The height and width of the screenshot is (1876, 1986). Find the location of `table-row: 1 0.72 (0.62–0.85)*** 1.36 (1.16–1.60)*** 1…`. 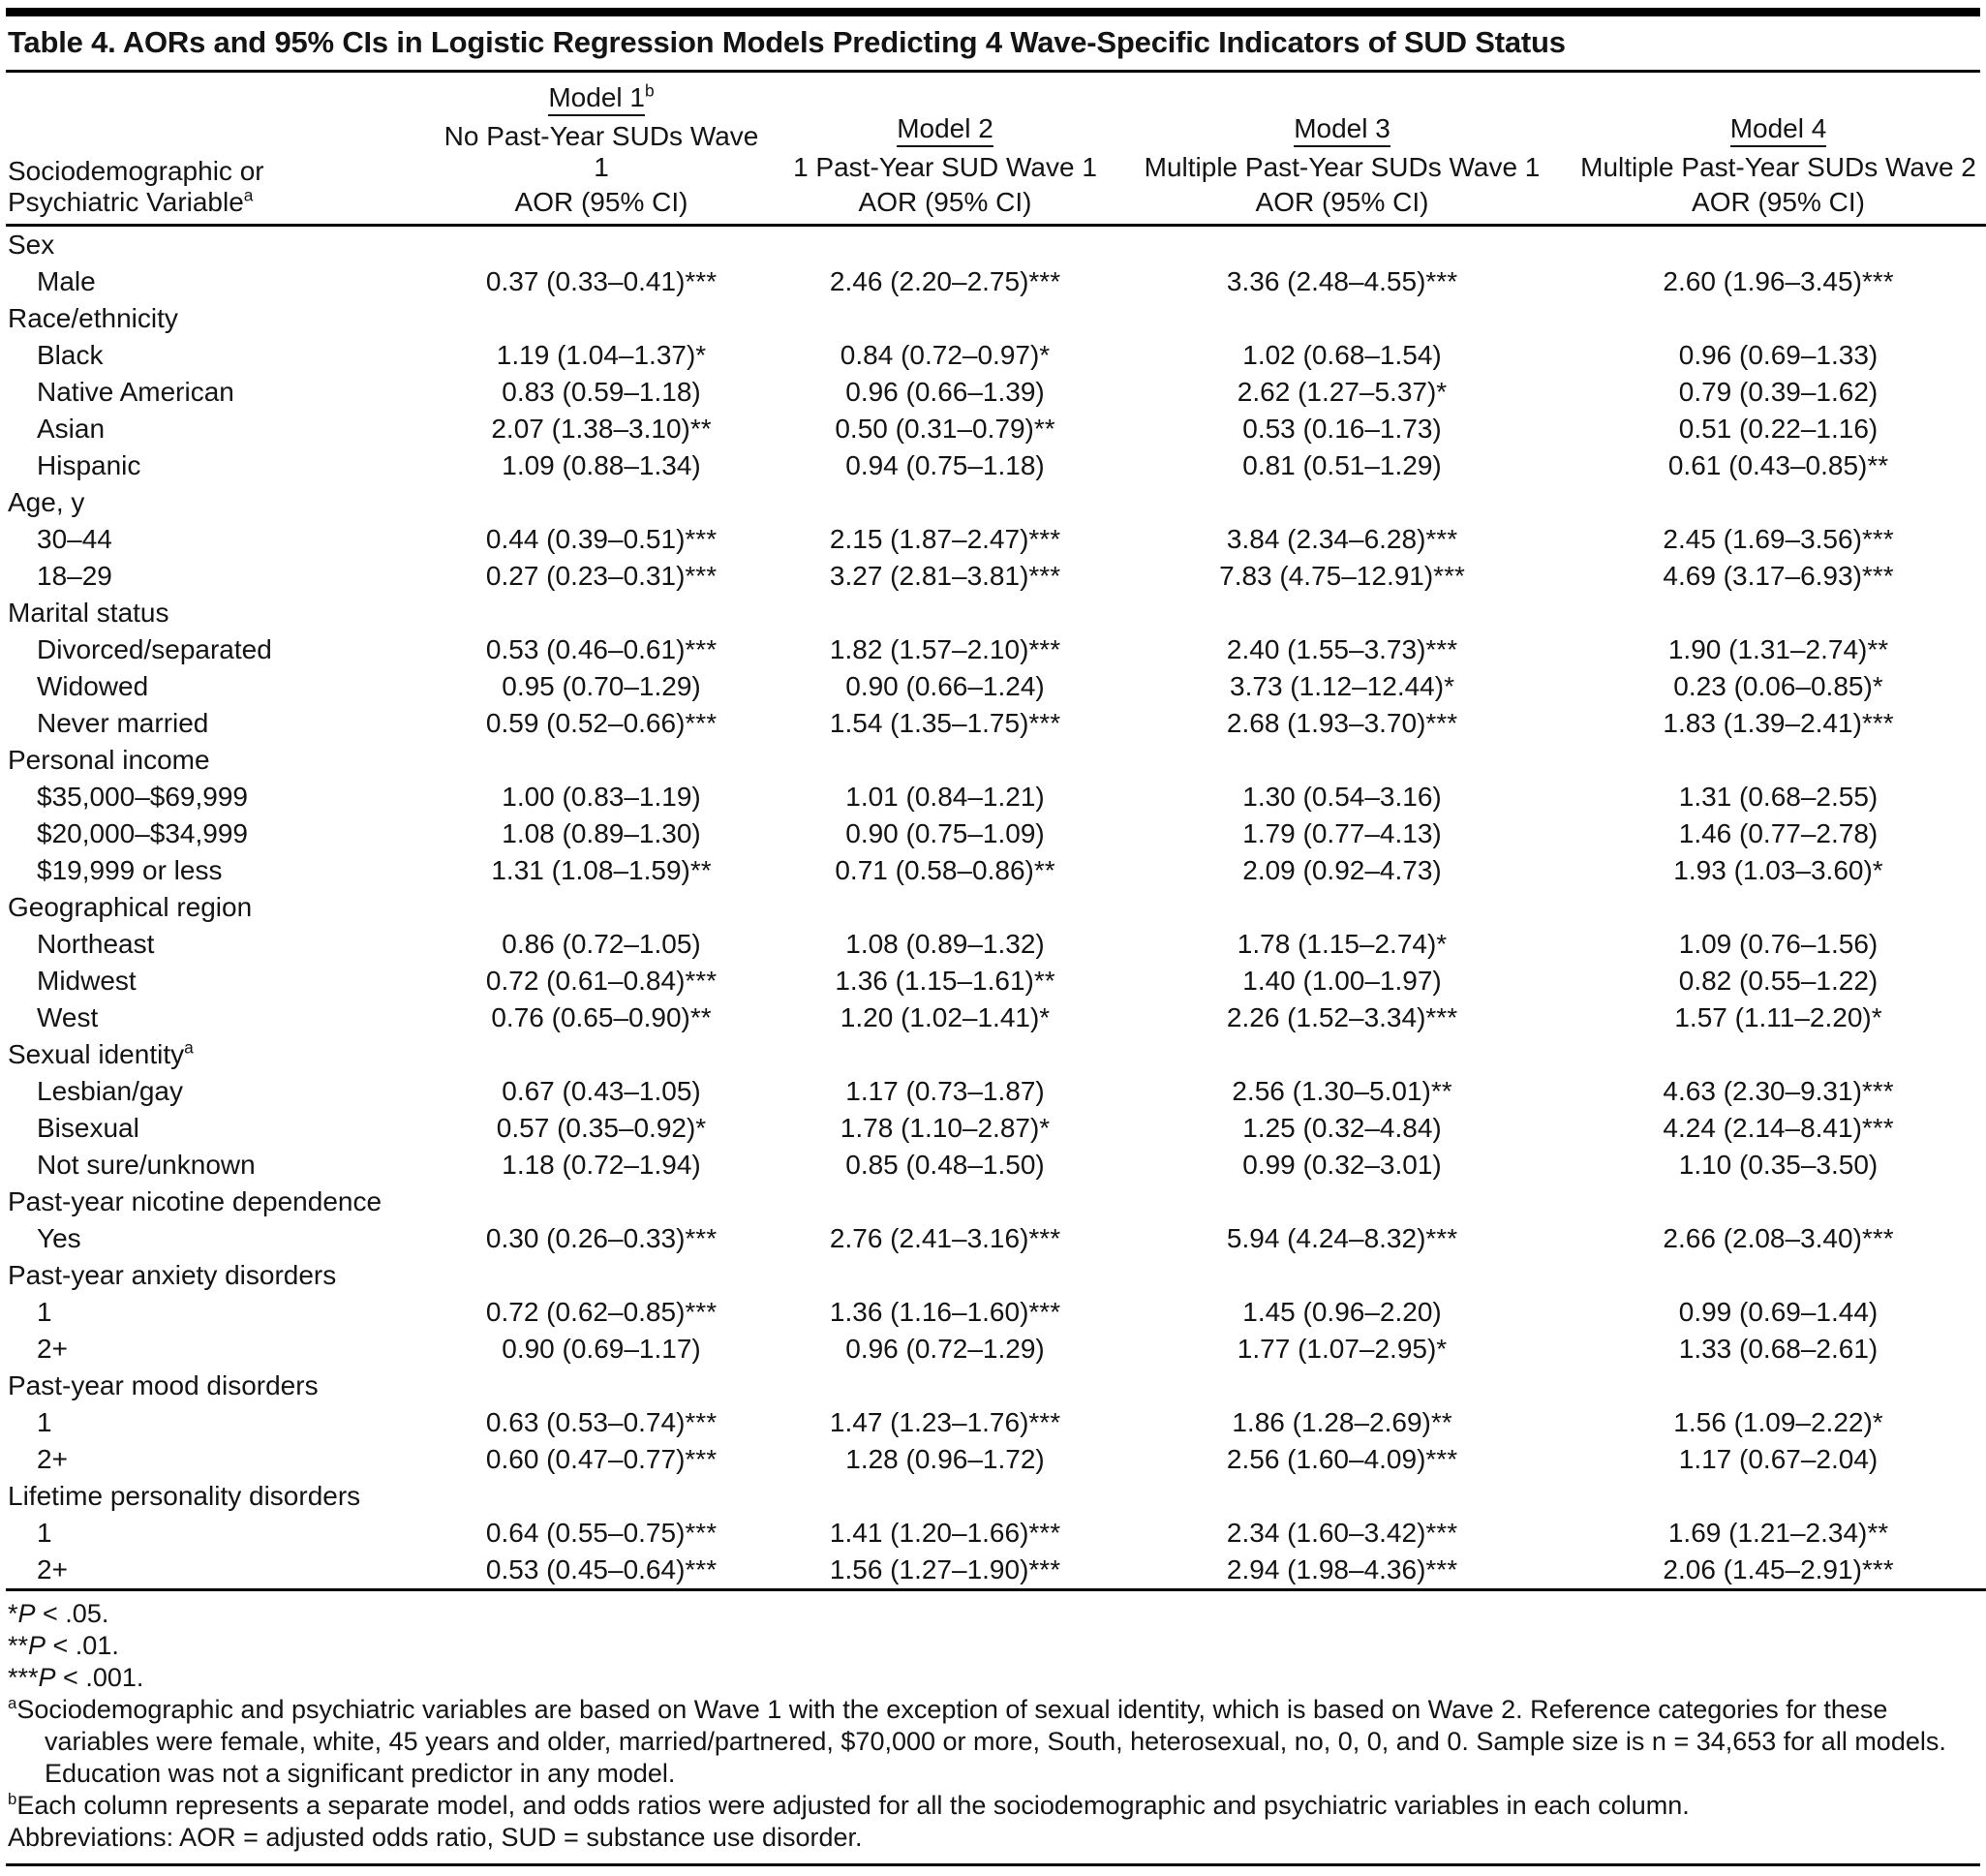

table-row: 1 0.72 (0.62–0.85)*** 1.36 (1.16–1.60)*** 1… is located at coordinates (996, 1313).